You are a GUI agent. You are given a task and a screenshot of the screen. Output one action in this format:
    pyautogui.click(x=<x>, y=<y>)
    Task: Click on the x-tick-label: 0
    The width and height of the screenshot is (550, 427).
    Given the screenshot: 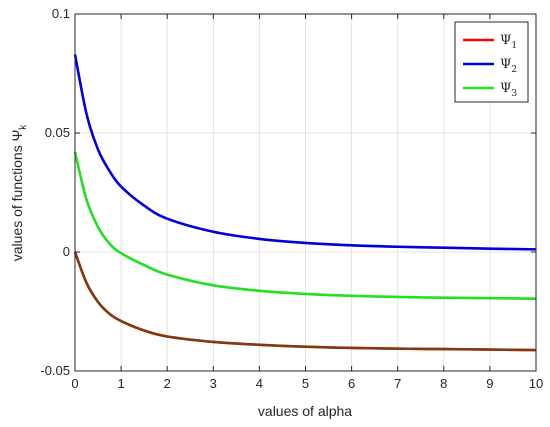 What is the action you would take?
    pyautogui.click(x=74, y=383)
    